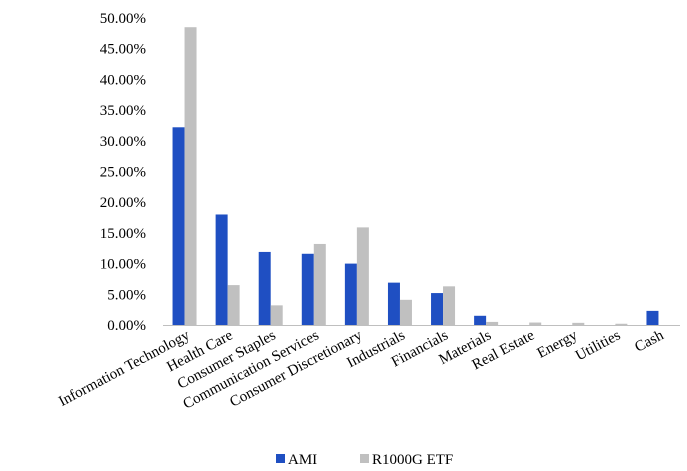 Image resolution: width=687 pixels, height=471 pixels. What do you see at coordinates (123, 142) in the screenshot?
I see `y-tick-label: 30.00%` at bounding box center [123, 142].